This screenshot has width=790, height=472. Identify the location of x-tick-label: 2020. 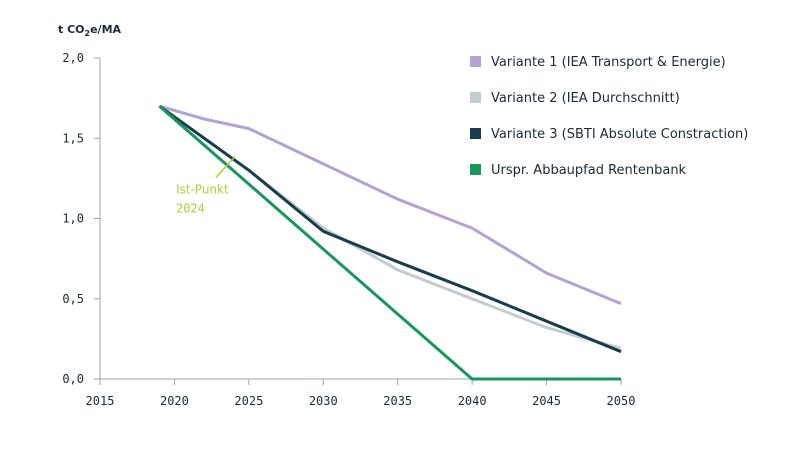
(174, 401).